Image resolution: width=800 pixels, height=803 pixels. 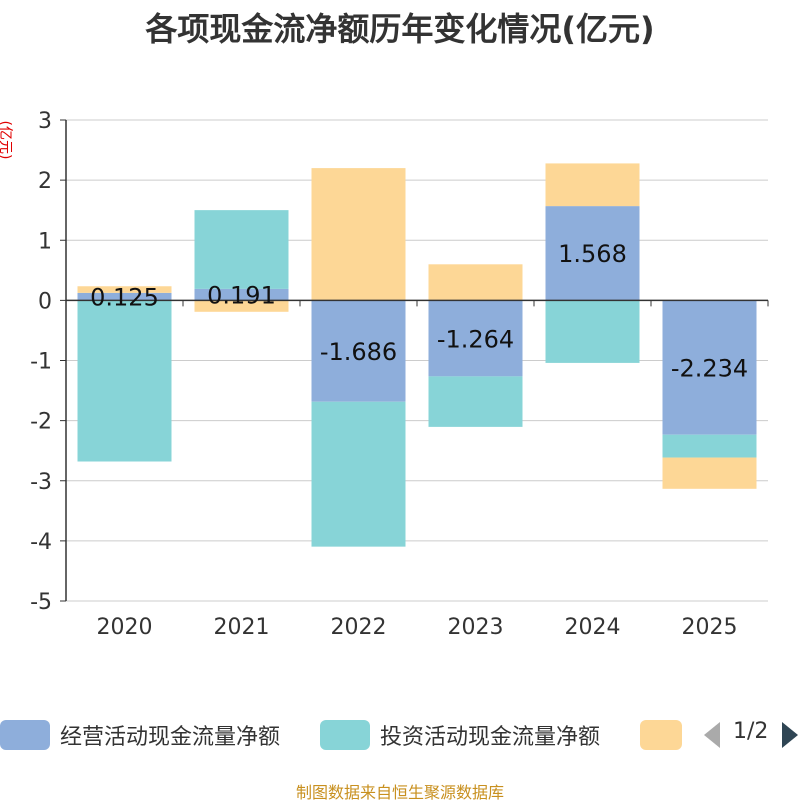 I want to click on bar-investing-2025, so click(x=709, y=446).